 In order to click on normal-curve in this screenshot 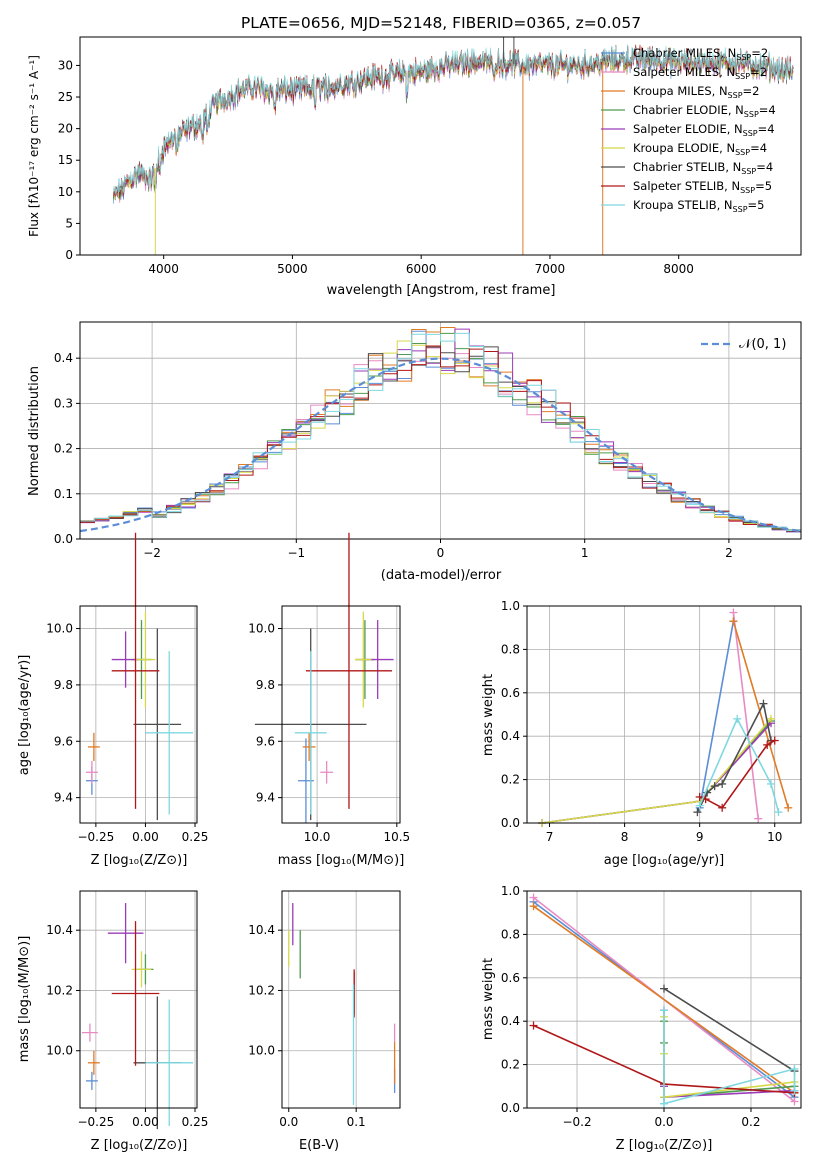, I will do `click(440, 445)`.